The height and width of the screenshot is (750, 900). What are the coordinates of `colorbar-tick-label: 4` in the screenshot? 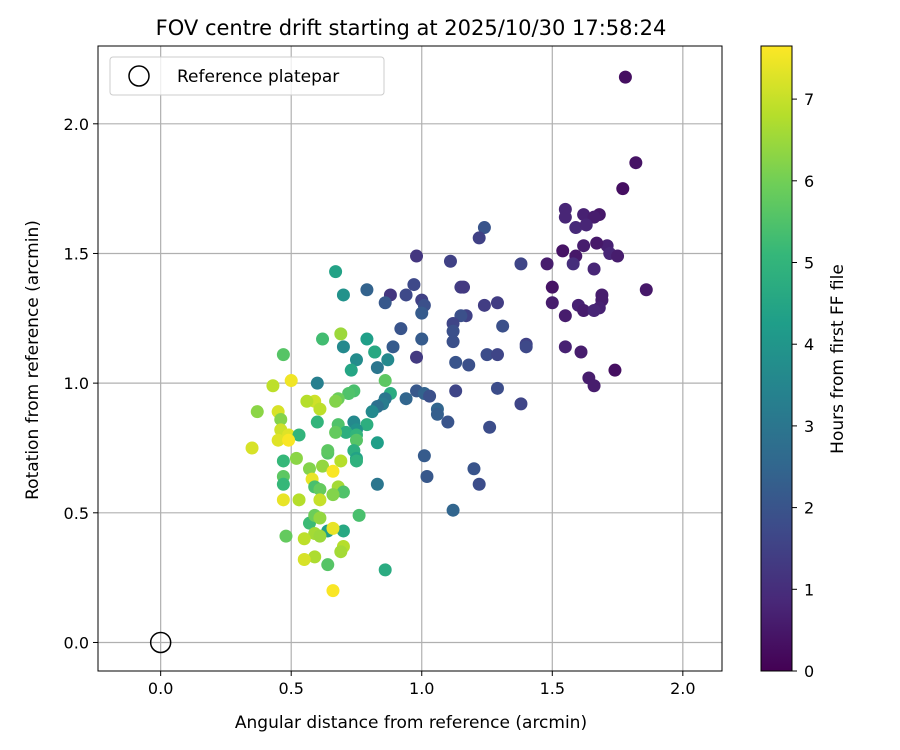 It's located at (809, 344).